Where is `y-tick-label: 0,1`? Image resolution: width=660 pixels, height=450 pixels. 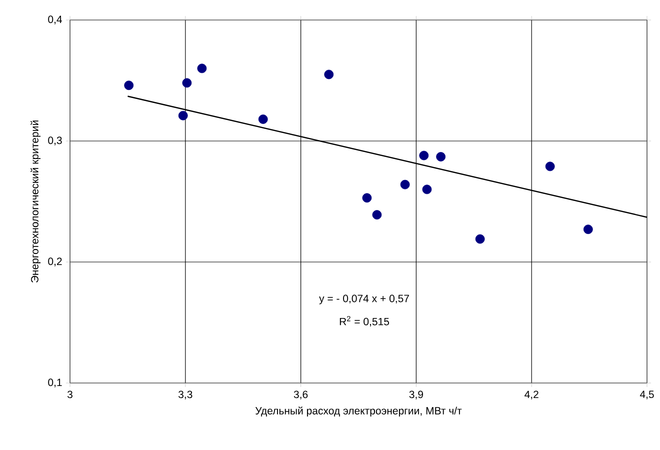 y-tick-label: 0,1 is located at coordinates (55, 383).